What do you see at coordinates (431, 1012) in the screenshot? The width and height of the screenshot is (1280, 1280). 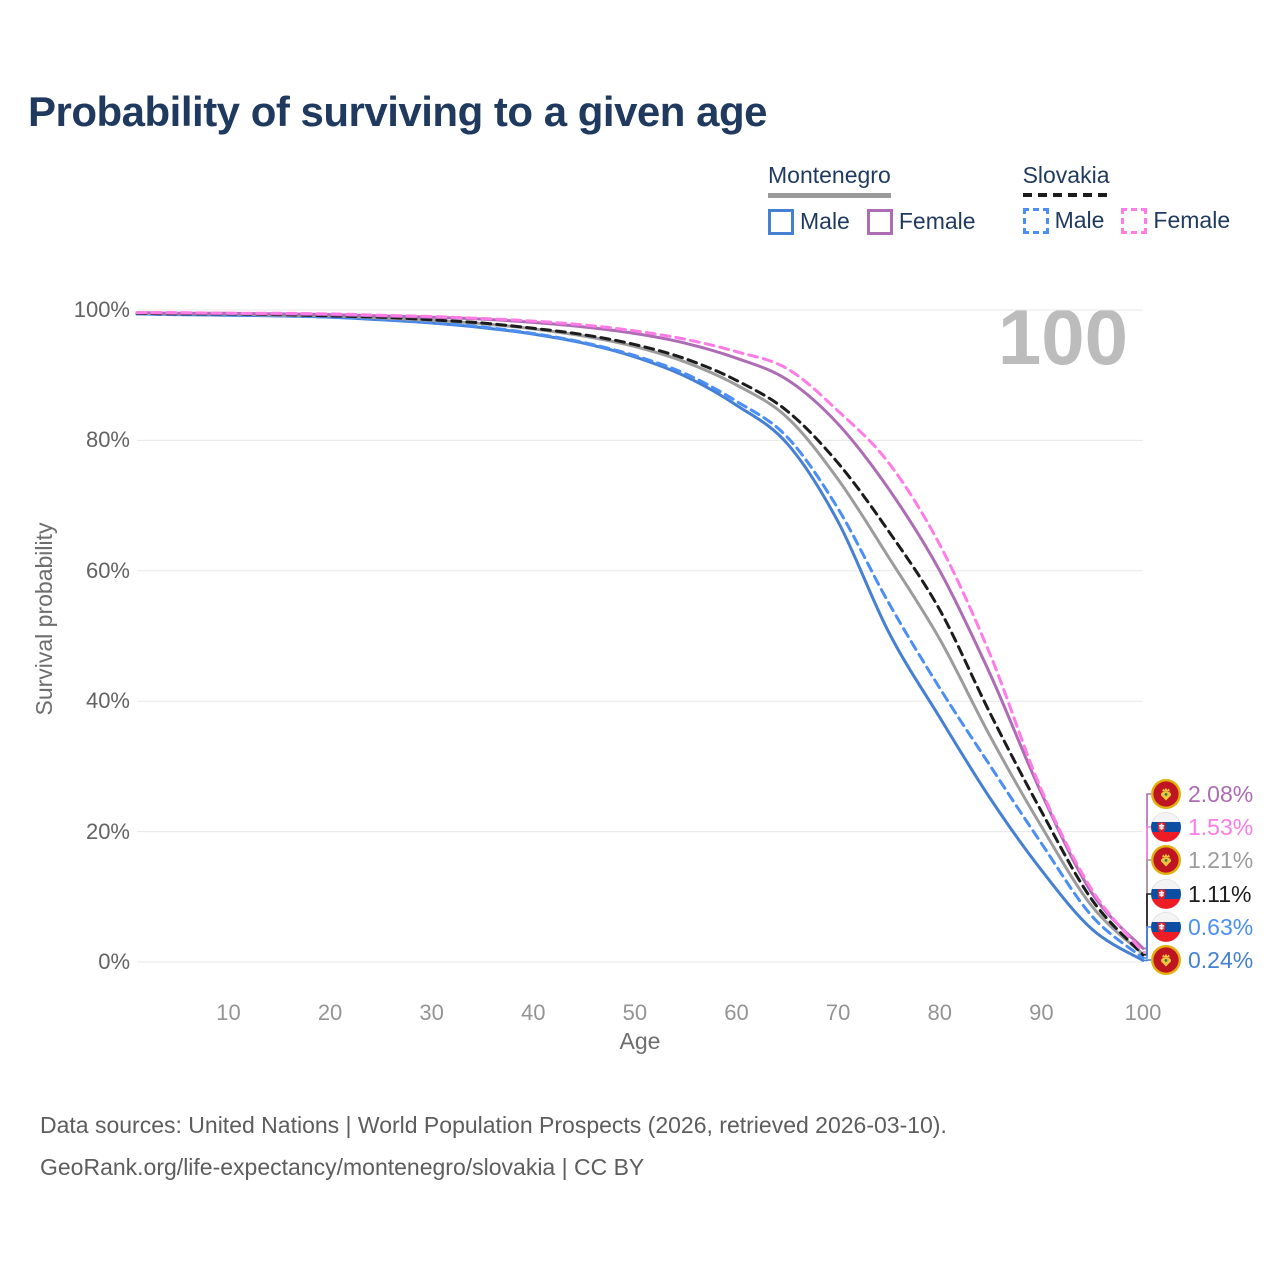 I see `x-tick-label-30: 30` at bounding box center [431, 1012].